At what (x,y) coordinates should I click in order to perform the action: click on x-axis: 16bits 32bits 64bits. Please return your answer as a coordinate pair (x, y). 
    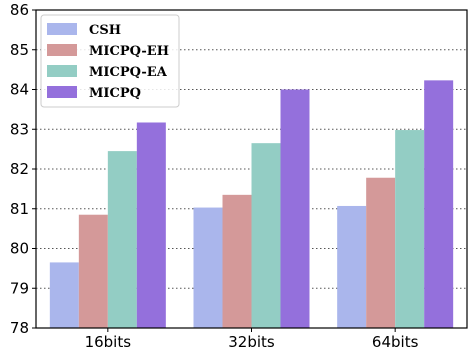
    Looking at the image, I should click on (252, 339).